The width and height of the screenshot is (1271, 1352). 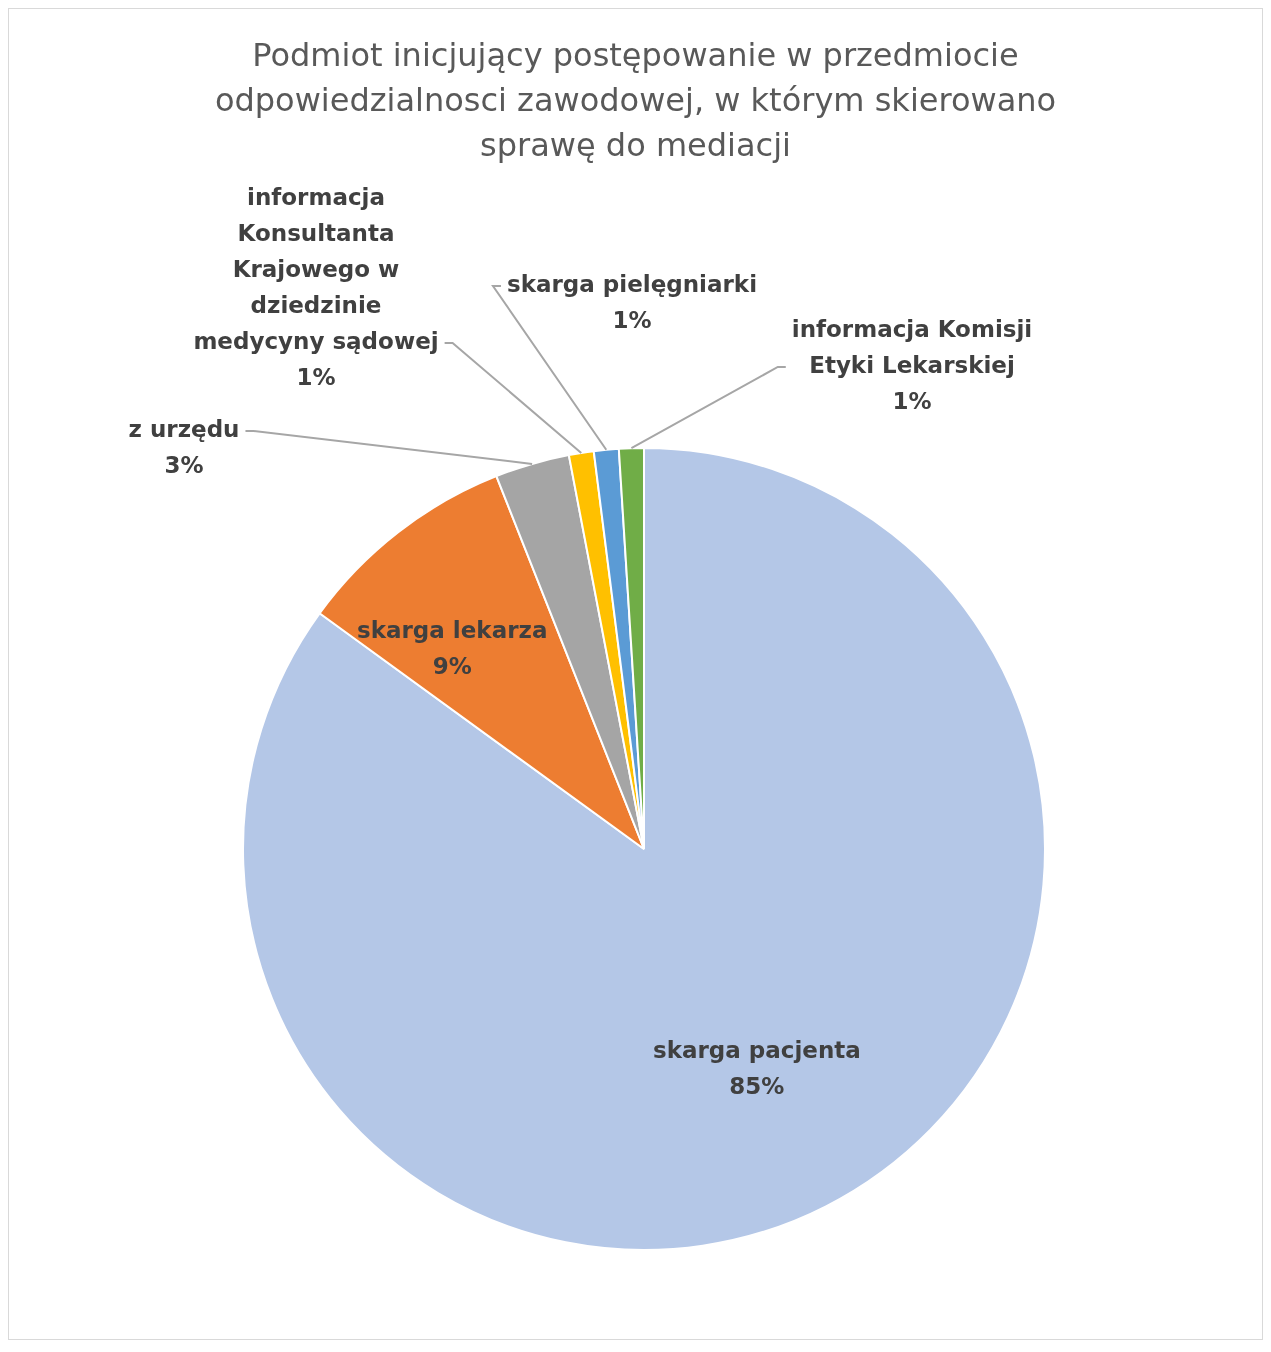 I want to click on data-label: 85%, so click(x=757, y=1086).